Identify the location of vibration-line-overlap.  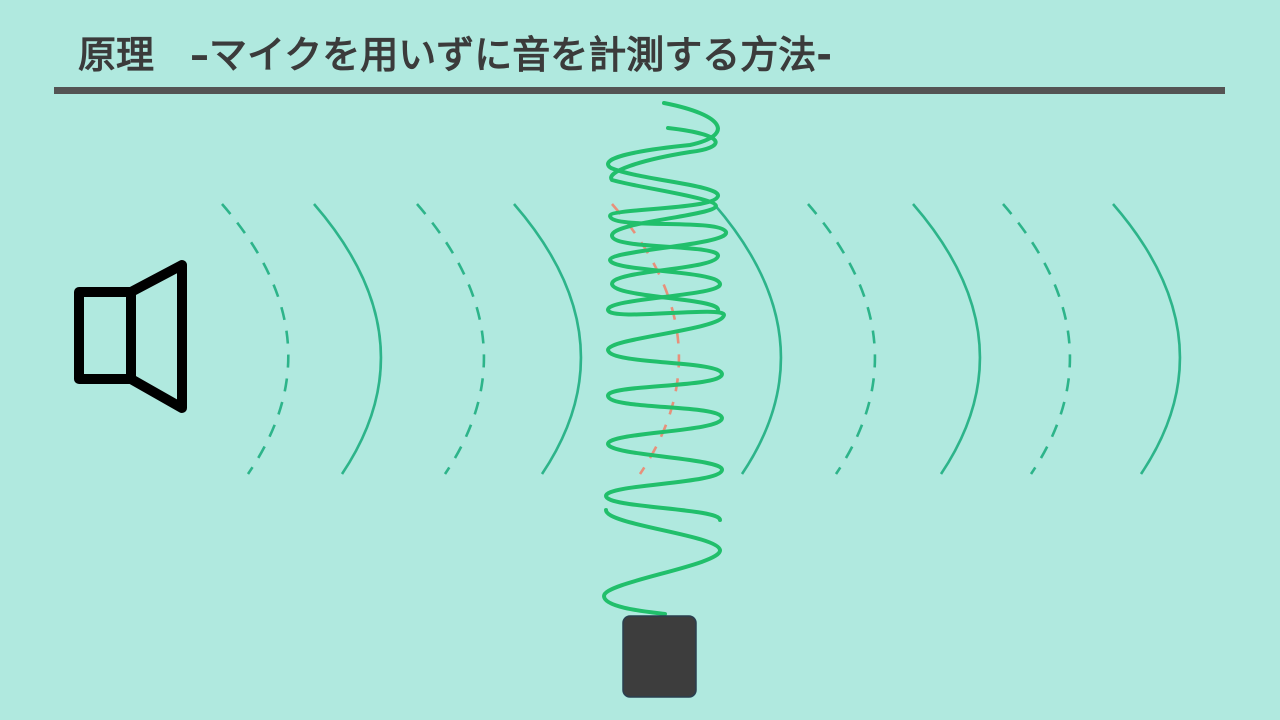
(665, 219).